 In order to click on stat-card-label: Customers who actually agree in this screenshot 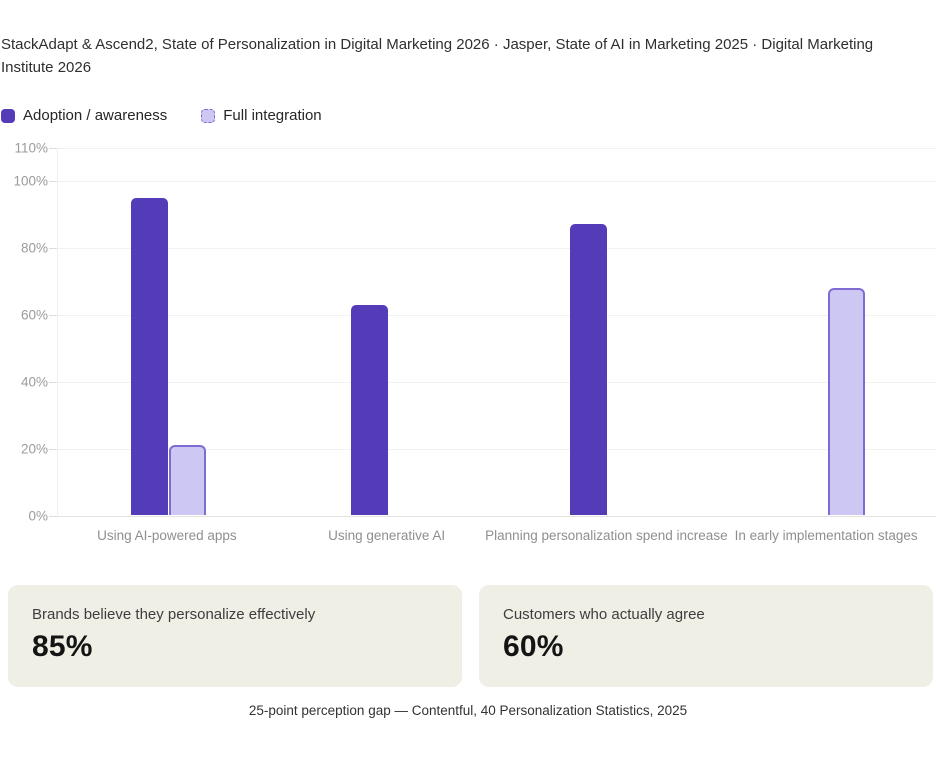, I will do `click(604, 614)`.